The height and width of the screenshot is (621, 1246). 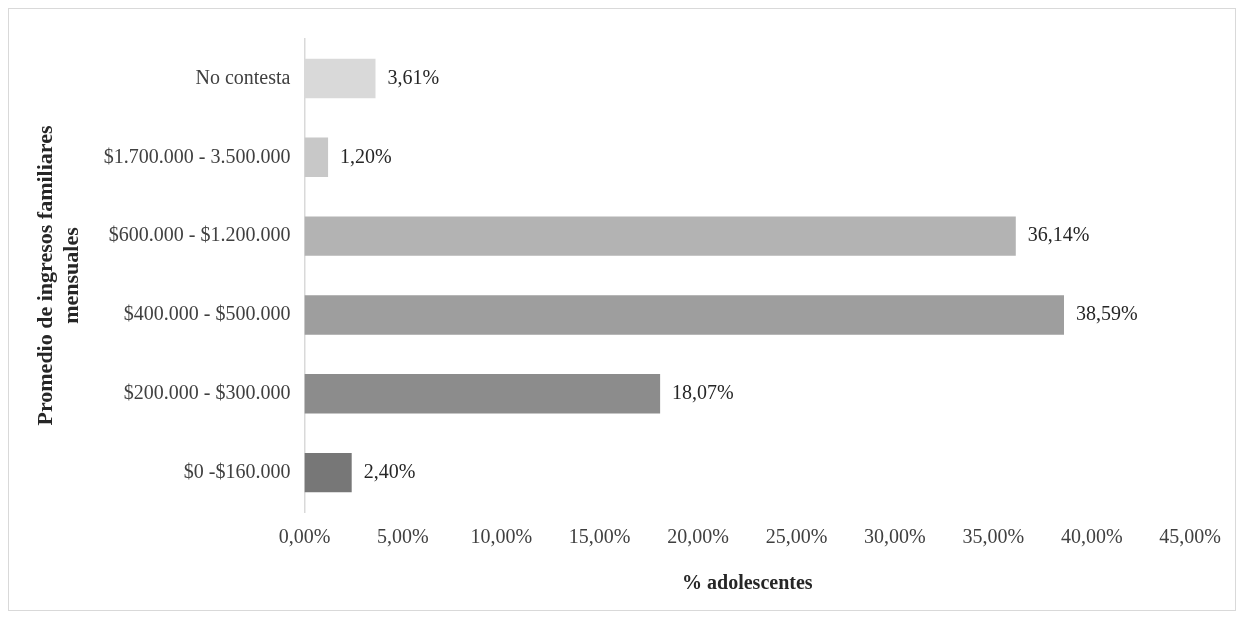 I want to click on x-tick-label: 30,00%, so click(x=895, y=536).